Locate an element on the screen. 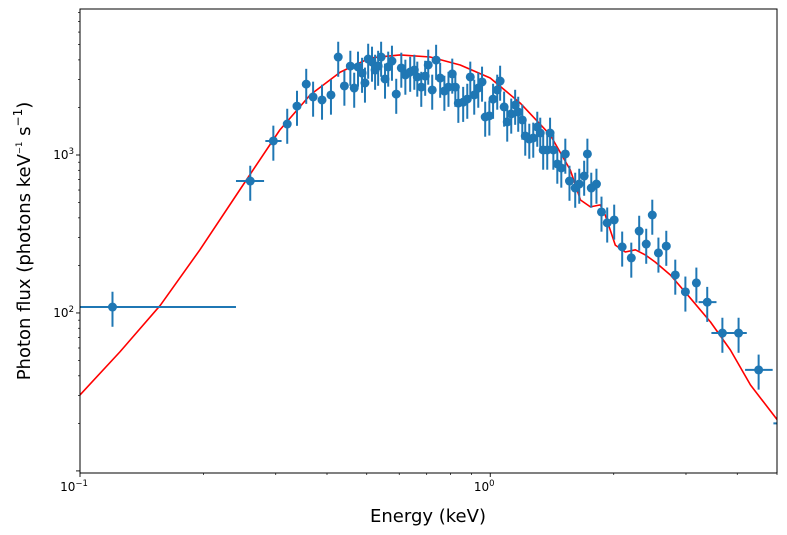 This screenshot has height=535, width=787. x-tick-label: 10⁻¹ is located at coordinates (74, 486).